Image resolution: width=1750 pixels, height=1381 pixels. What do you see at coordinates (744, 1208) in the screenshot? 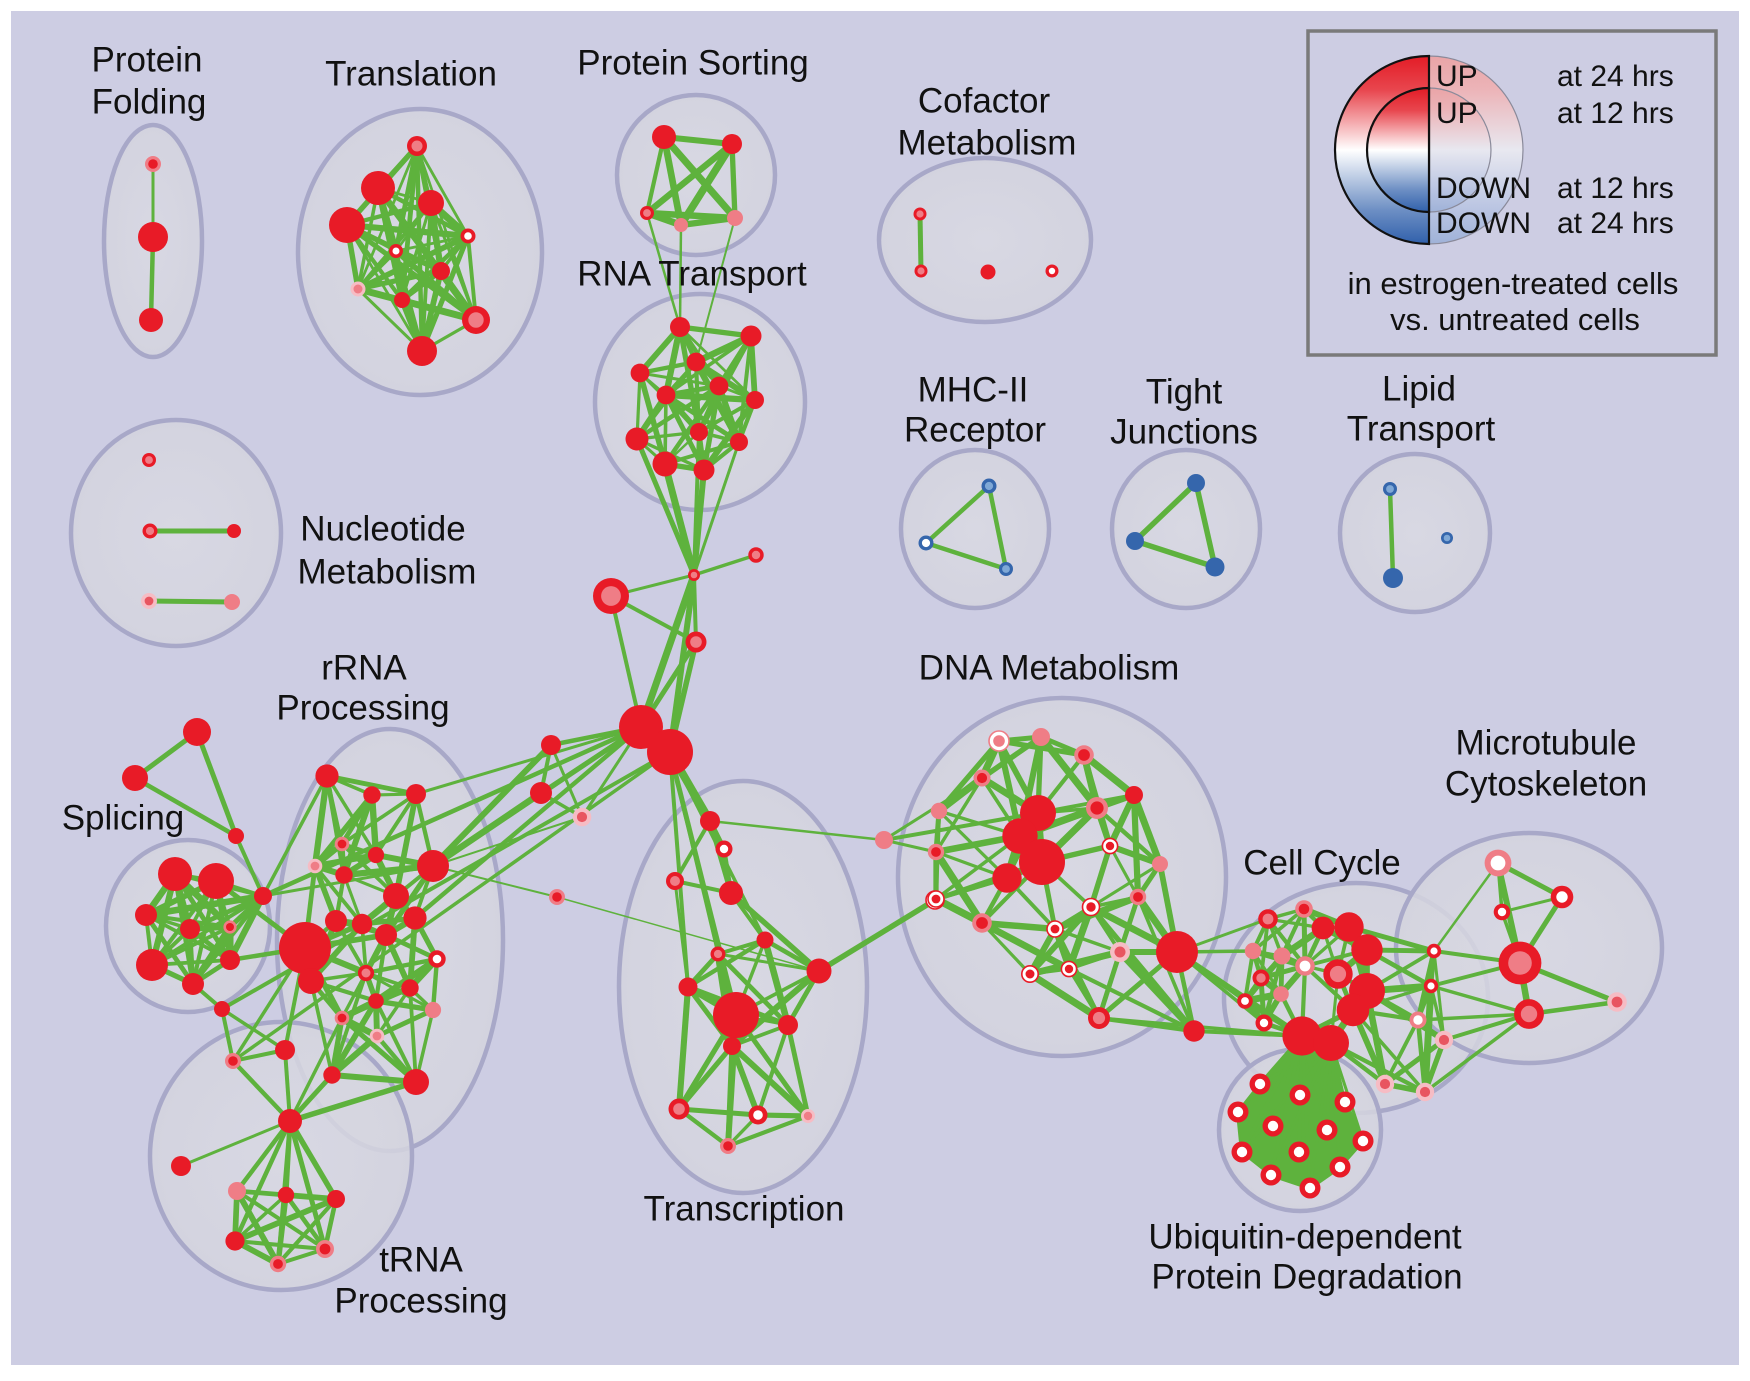
I see `svg-text: Transcription` at bounding box center [744, 1208].